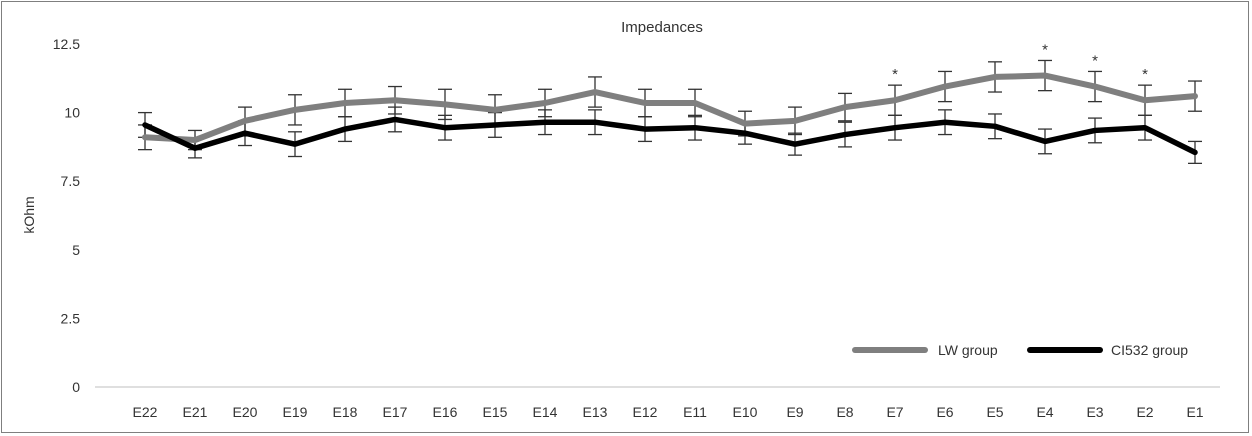 This screenshot has height=436, width=1252. I want to click on x-tick-label: E19, so click(295, 412).